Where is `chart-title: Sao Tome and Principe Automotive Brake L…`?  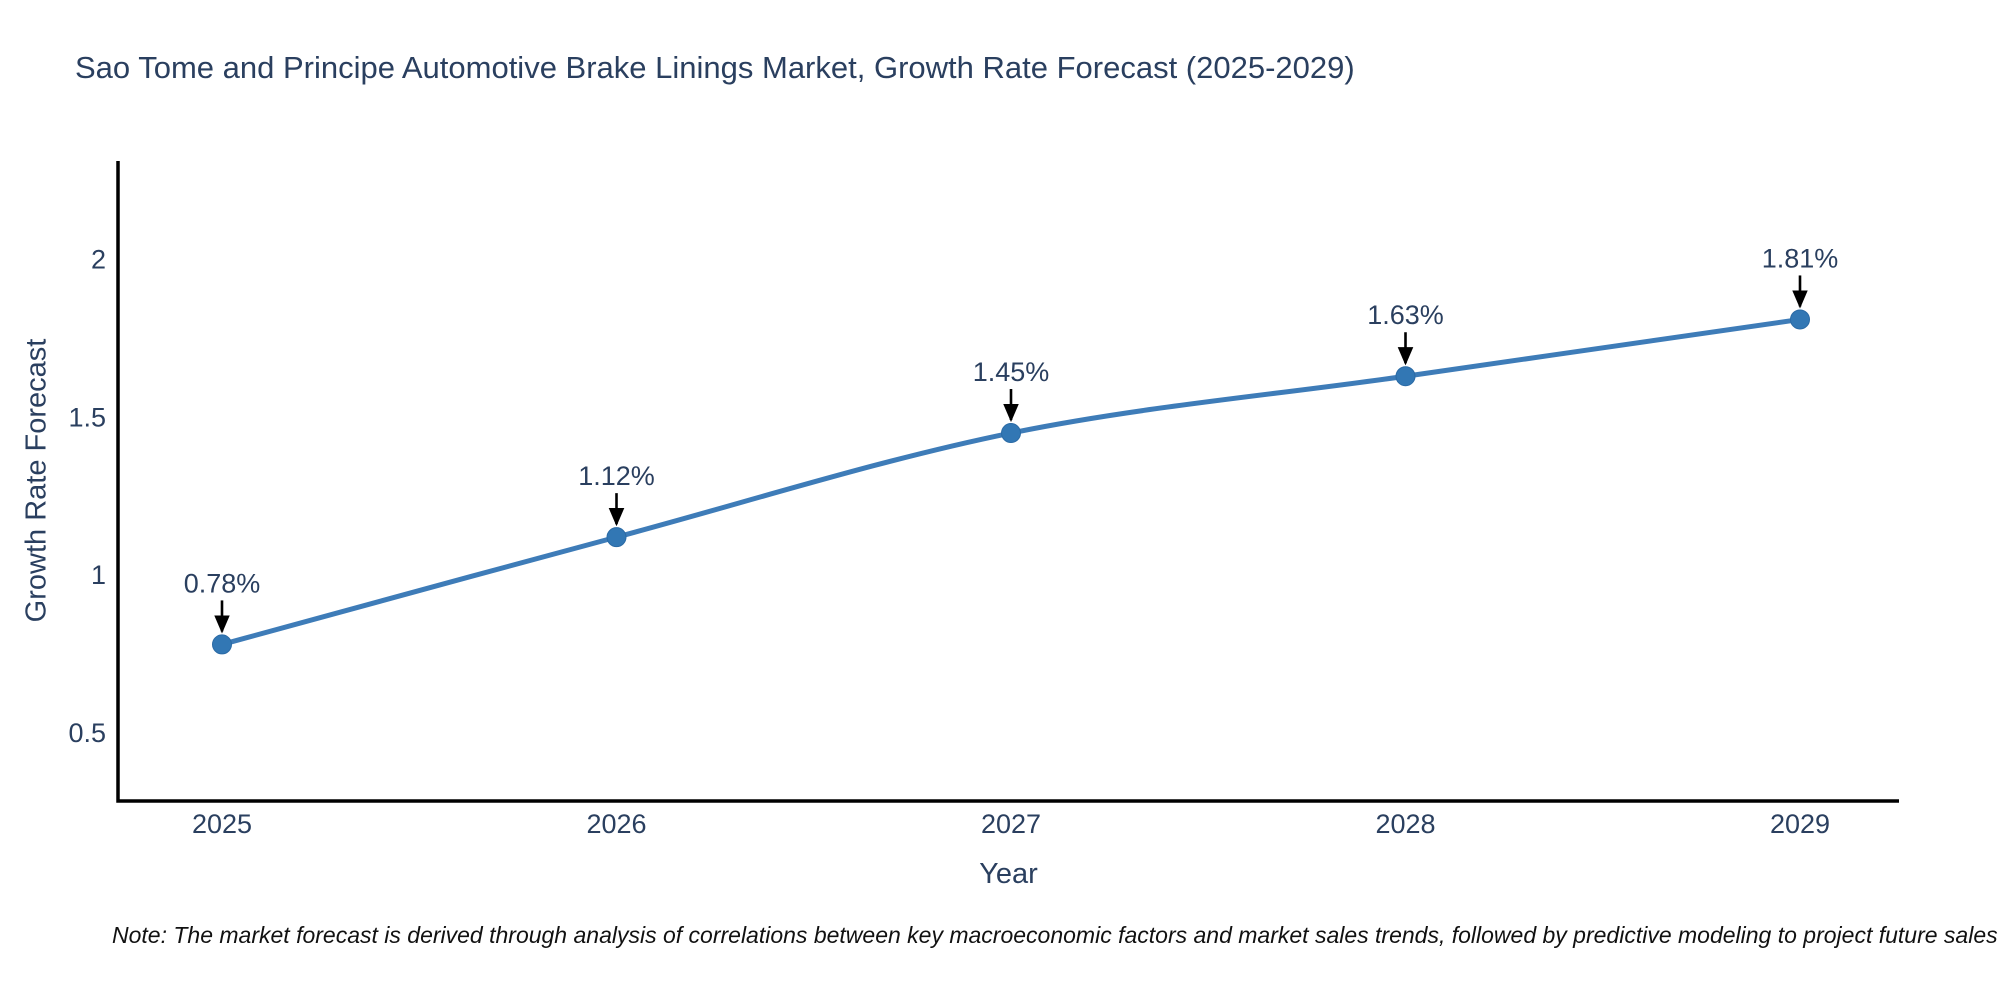 chart-title: Sao Tome and Principe Automotive Brake L… is located at coordinates (715, 67).